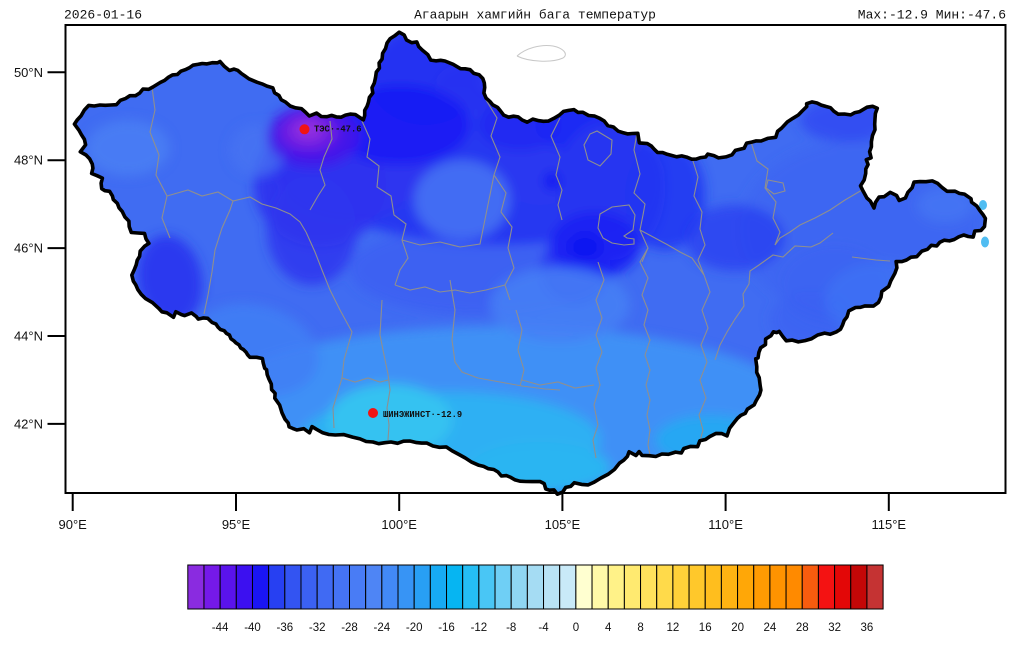  What do you see at coordinates (888, 524) in the screenshot?
I see `svg-text: 115°E` at bounding box center [888, 524].